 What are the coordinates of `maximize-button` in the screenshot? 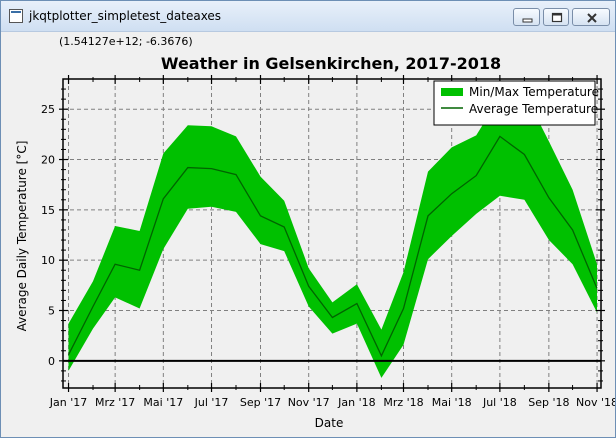 It's located at (556, 17).